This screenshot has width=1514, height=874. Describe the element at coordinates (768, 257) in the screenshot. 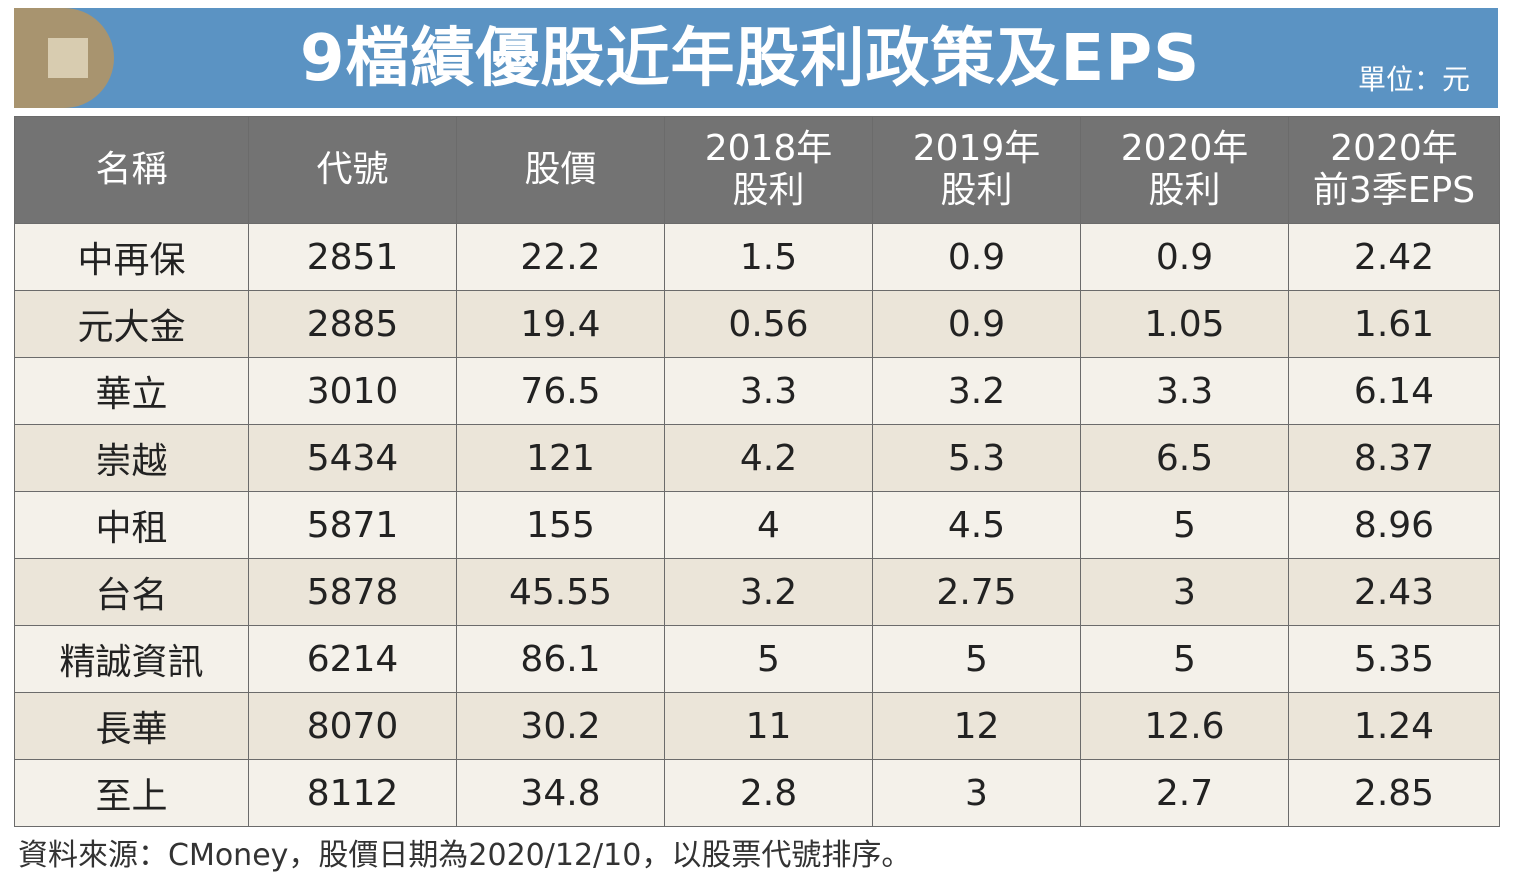

I see `table-cell: 1.5` at that location.